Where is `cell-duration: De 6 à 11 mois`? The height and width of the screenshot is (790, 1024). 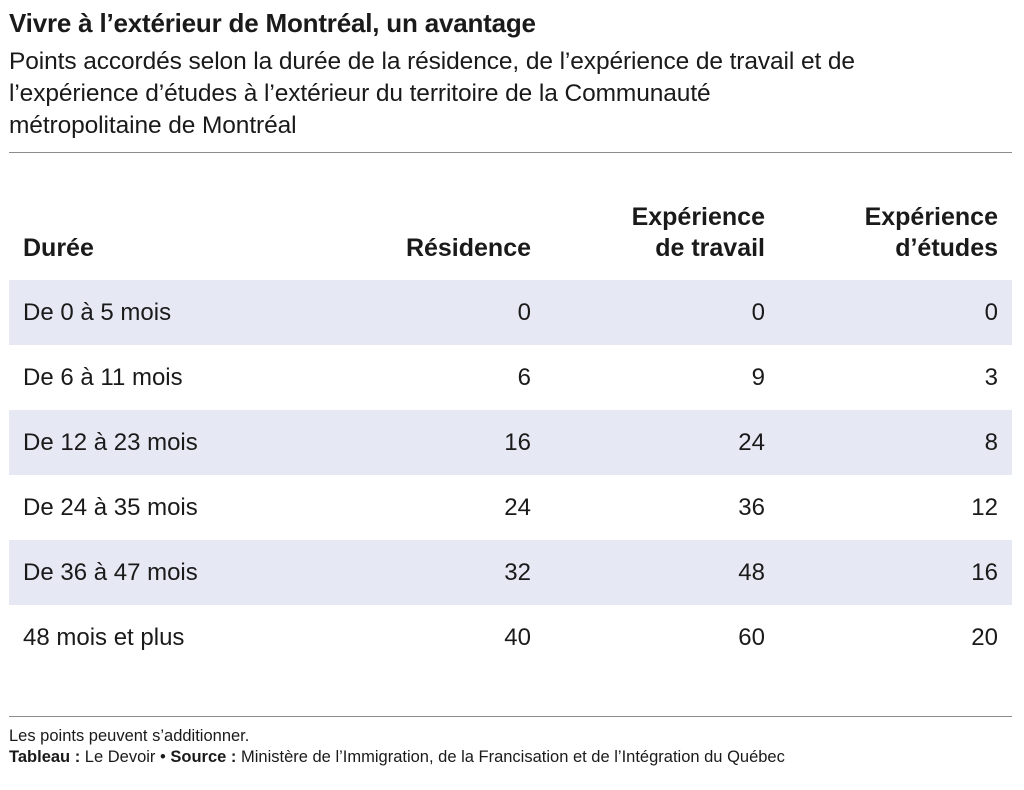 cell-duration: De 6 à 11 mois is located at coordinates (103, 377).